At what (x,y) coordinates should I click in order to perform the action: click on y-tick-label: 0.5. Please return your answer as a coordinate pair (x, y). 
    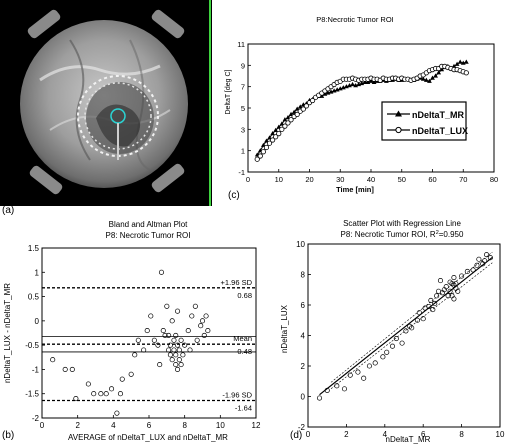
    Looking at the image, I should click on (34, 297).